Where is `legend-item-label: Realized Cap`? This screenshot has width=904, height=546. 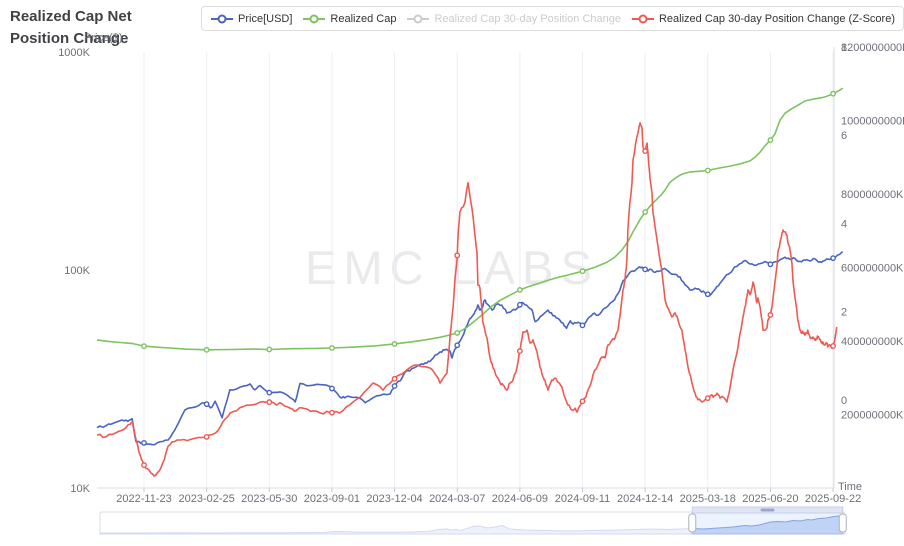 legend-item-label: Realized Cap is located at coordinates (363, 18).